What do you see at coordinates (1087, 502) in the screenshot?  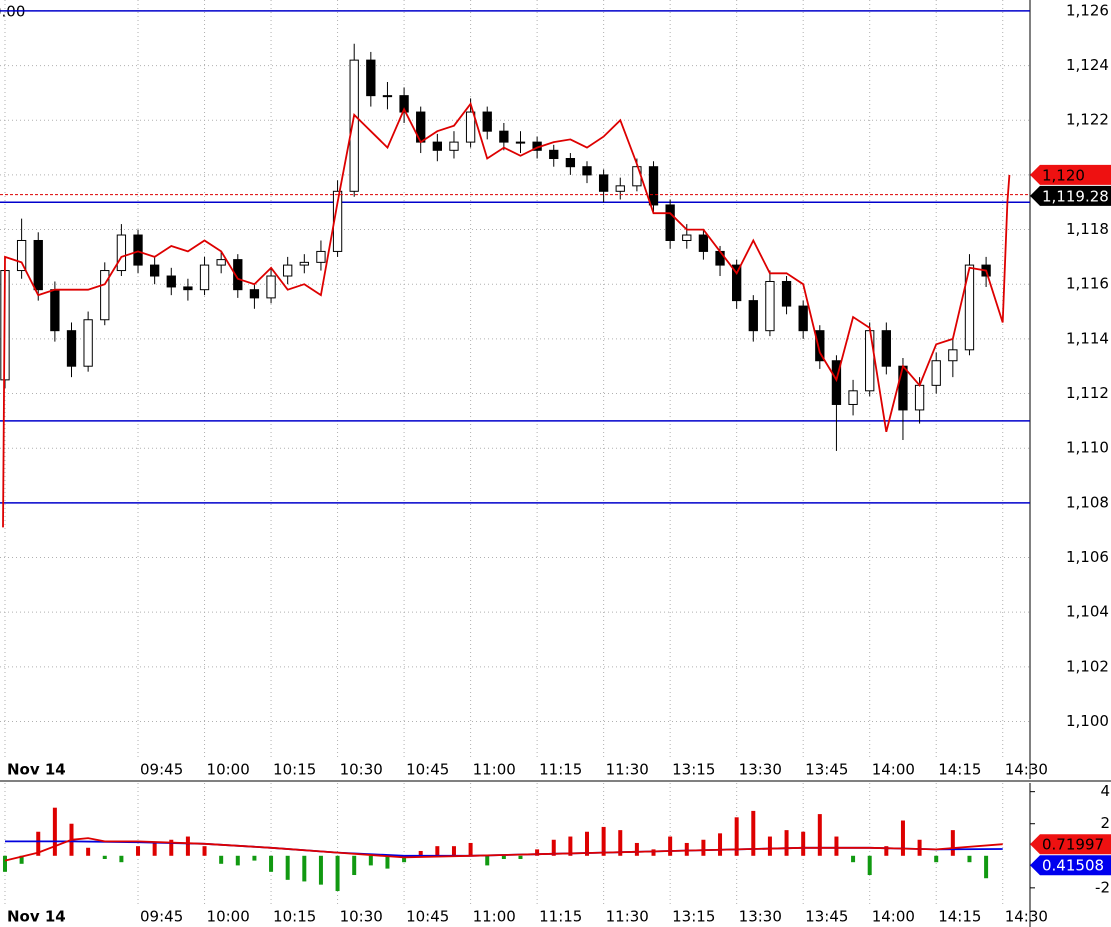 I see `y-tick-label: 1,108` at bounding box center [1087, 502].